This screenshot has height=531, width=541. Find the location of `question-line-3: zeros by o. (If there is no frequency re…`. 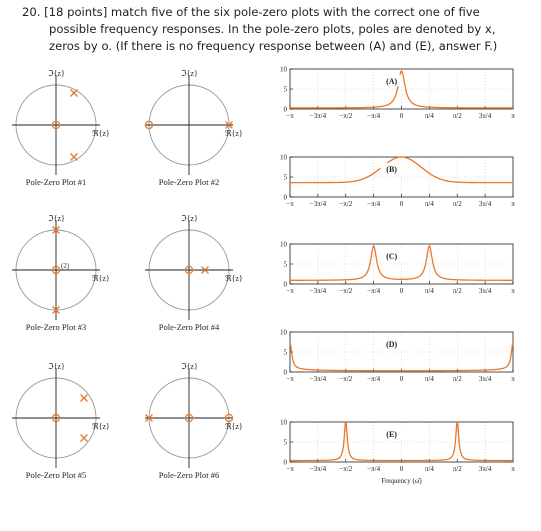

question-line-3: zeros by o. (If there is no frequency re… is located at coordinates (273, 46).